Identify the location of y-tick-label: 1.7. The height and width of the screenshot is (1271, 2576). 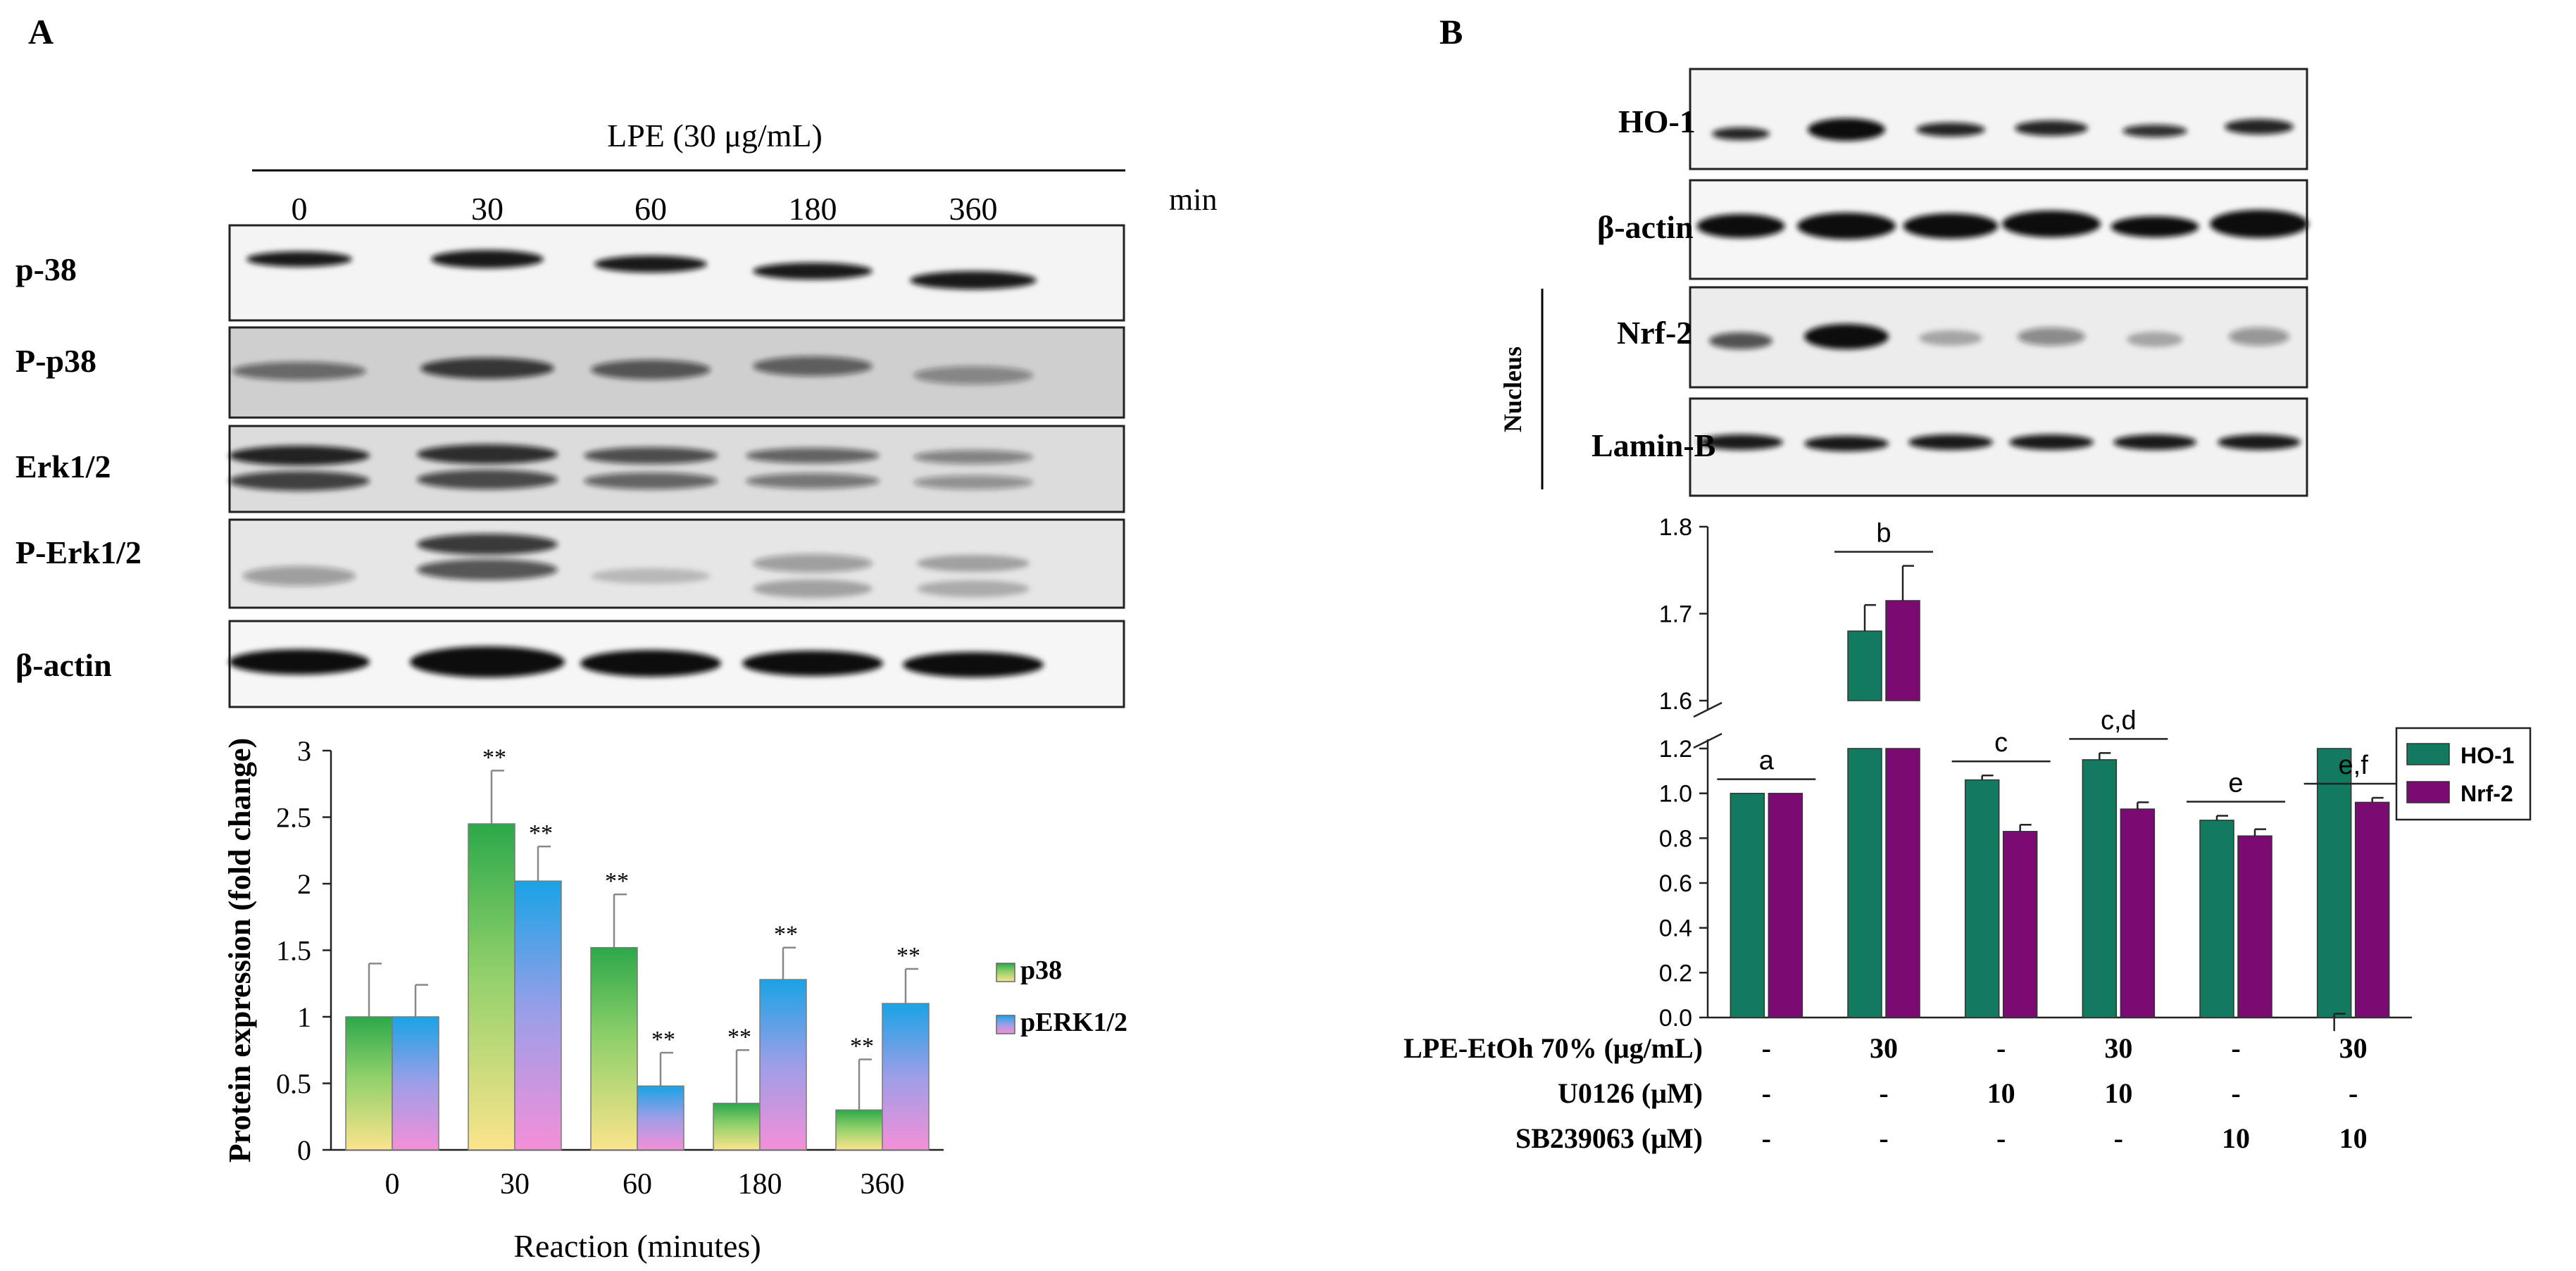
(1675, 615).